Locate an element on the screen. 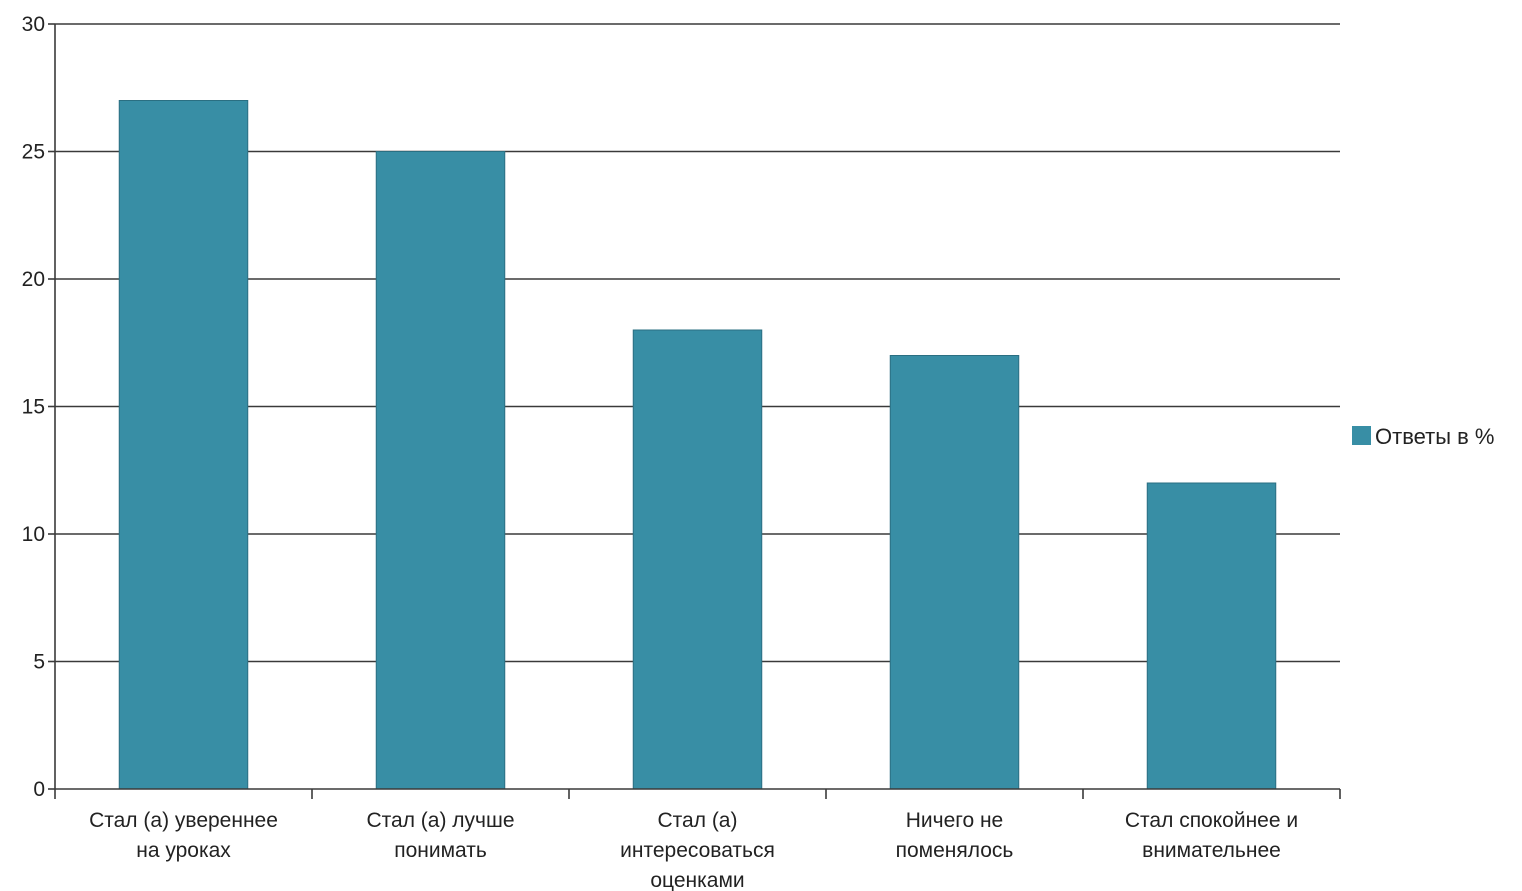 The width and height of the screenshot is (1522, 891). x-category-label: Стал спокойнее и внимательнее is located at coordinates (1211, 835).